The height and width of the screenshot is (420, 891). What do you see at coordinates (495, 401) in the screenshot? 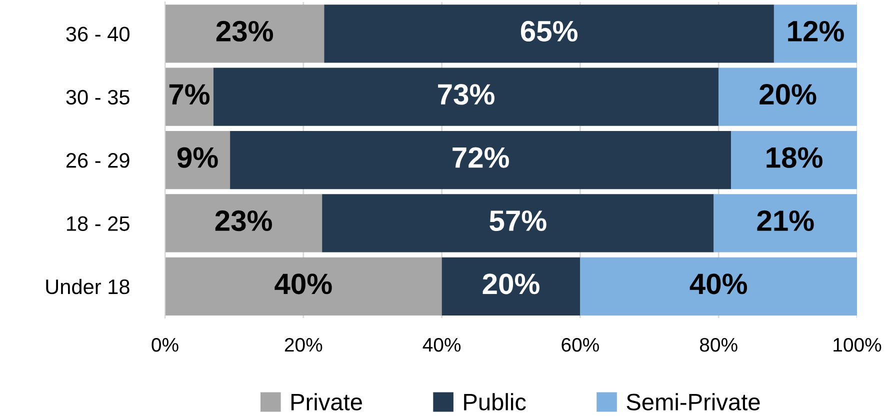
I see `legend-label: Public` at bounding box center [495, 401].